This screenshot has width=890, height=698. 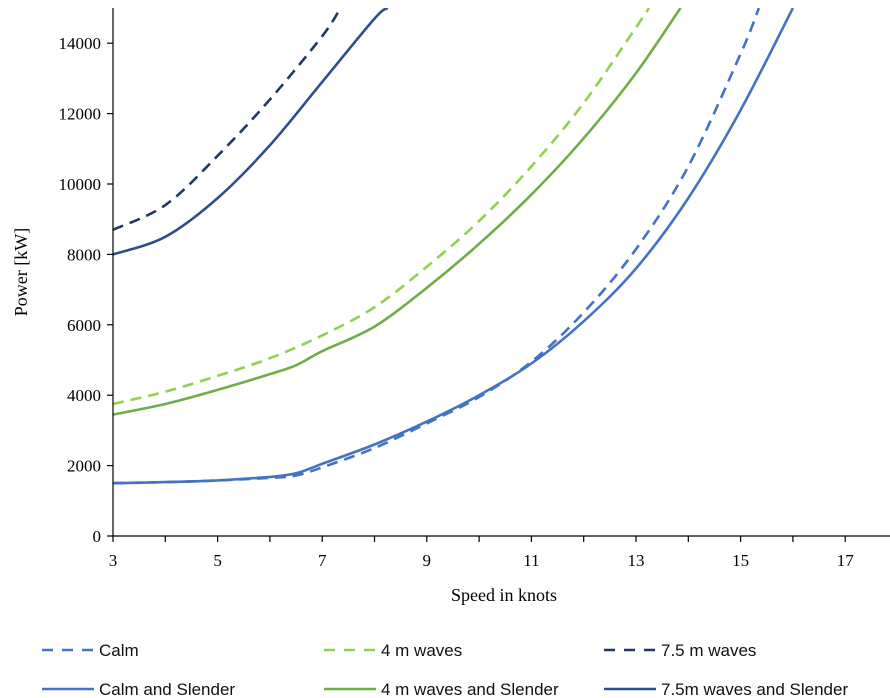 I want to click on x-tick-label: 17, so click(x=846, y=560).